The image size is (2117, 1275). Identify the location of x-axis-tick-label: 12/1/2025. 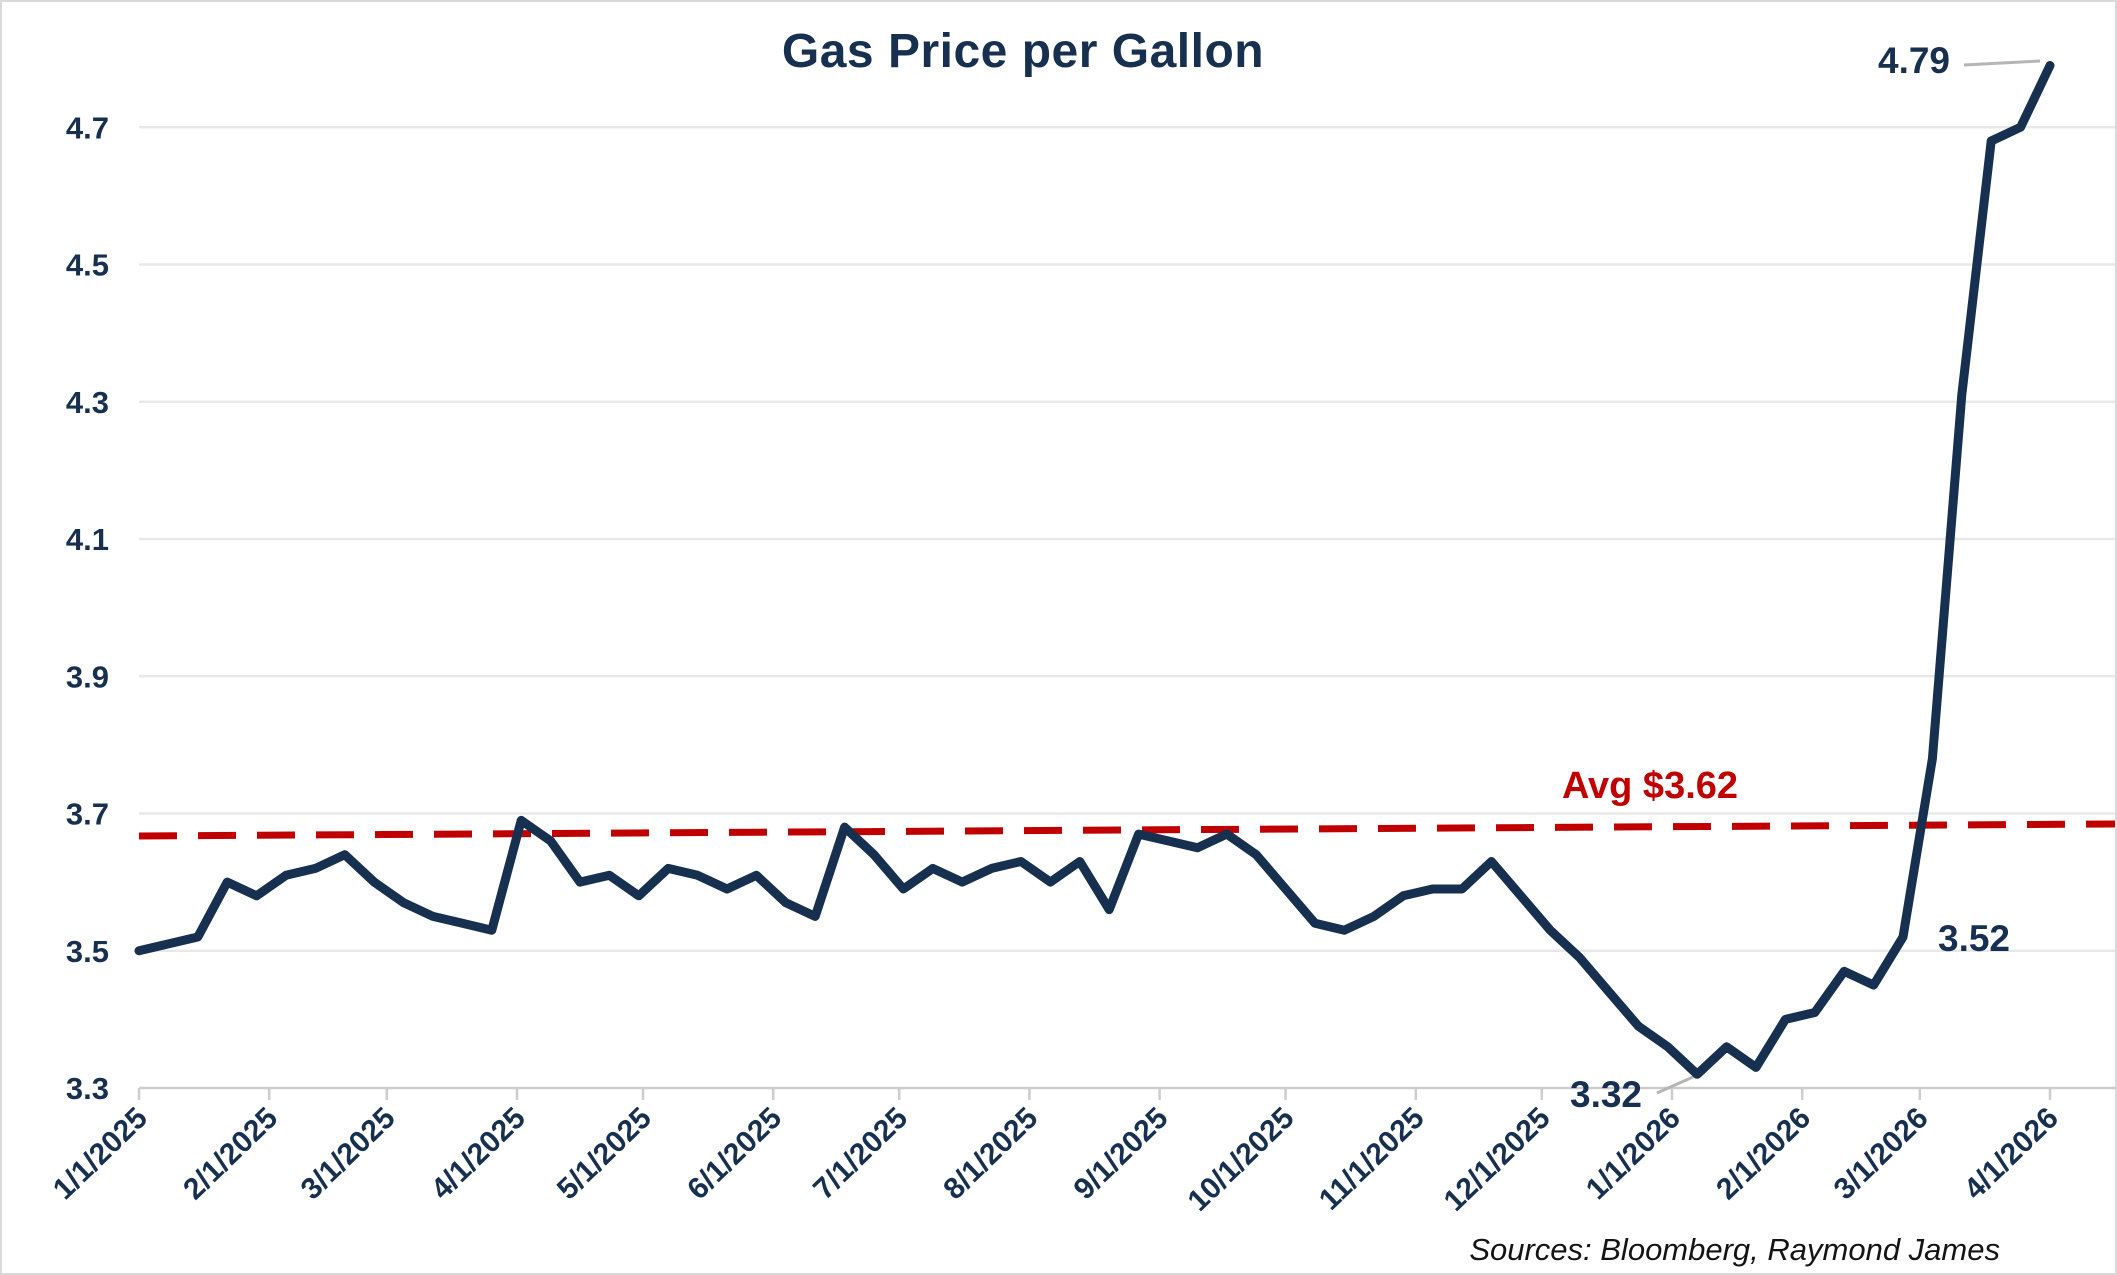
(1497, 1159).